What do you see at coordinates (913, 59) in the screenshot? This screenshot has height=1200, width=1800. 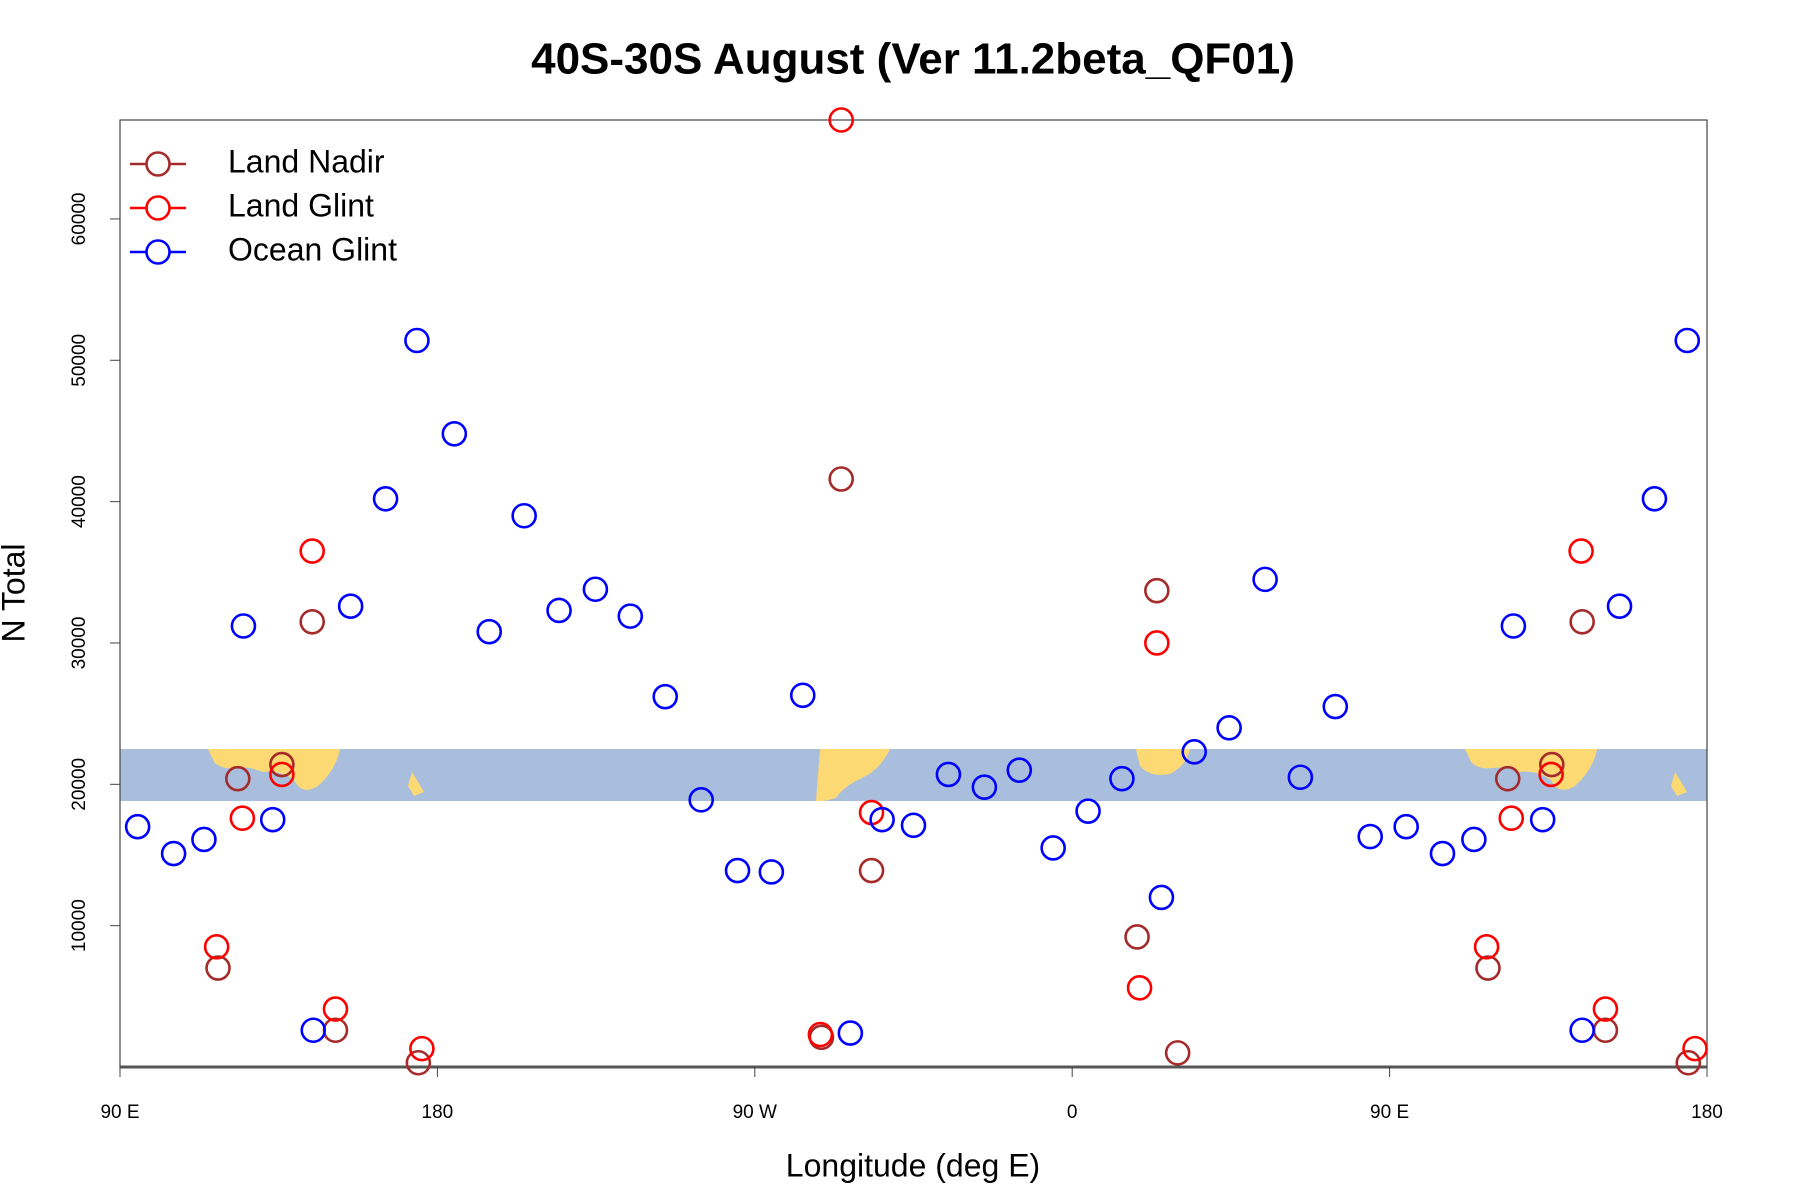 I see `chart-title: 40S-30S August (Ver 11.2beta_QF01)` at bounding box center [913, 59].